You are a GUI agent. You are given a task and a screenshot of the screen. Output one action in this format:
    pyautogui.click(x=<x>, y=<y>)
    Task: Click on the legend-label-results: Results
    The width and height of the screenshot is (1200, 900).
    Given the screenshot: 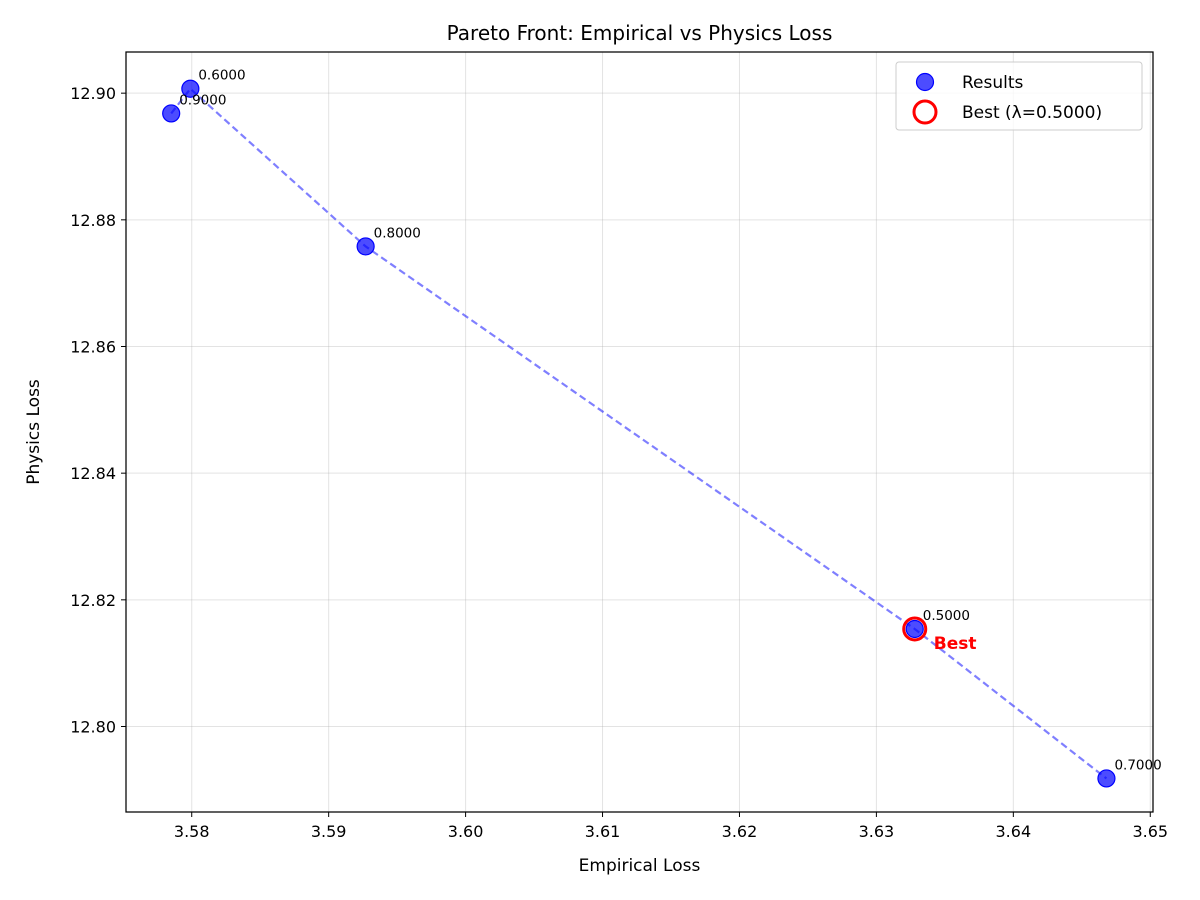 What is the action you would take?
    pyautogui.click(x=993, y=83)
    